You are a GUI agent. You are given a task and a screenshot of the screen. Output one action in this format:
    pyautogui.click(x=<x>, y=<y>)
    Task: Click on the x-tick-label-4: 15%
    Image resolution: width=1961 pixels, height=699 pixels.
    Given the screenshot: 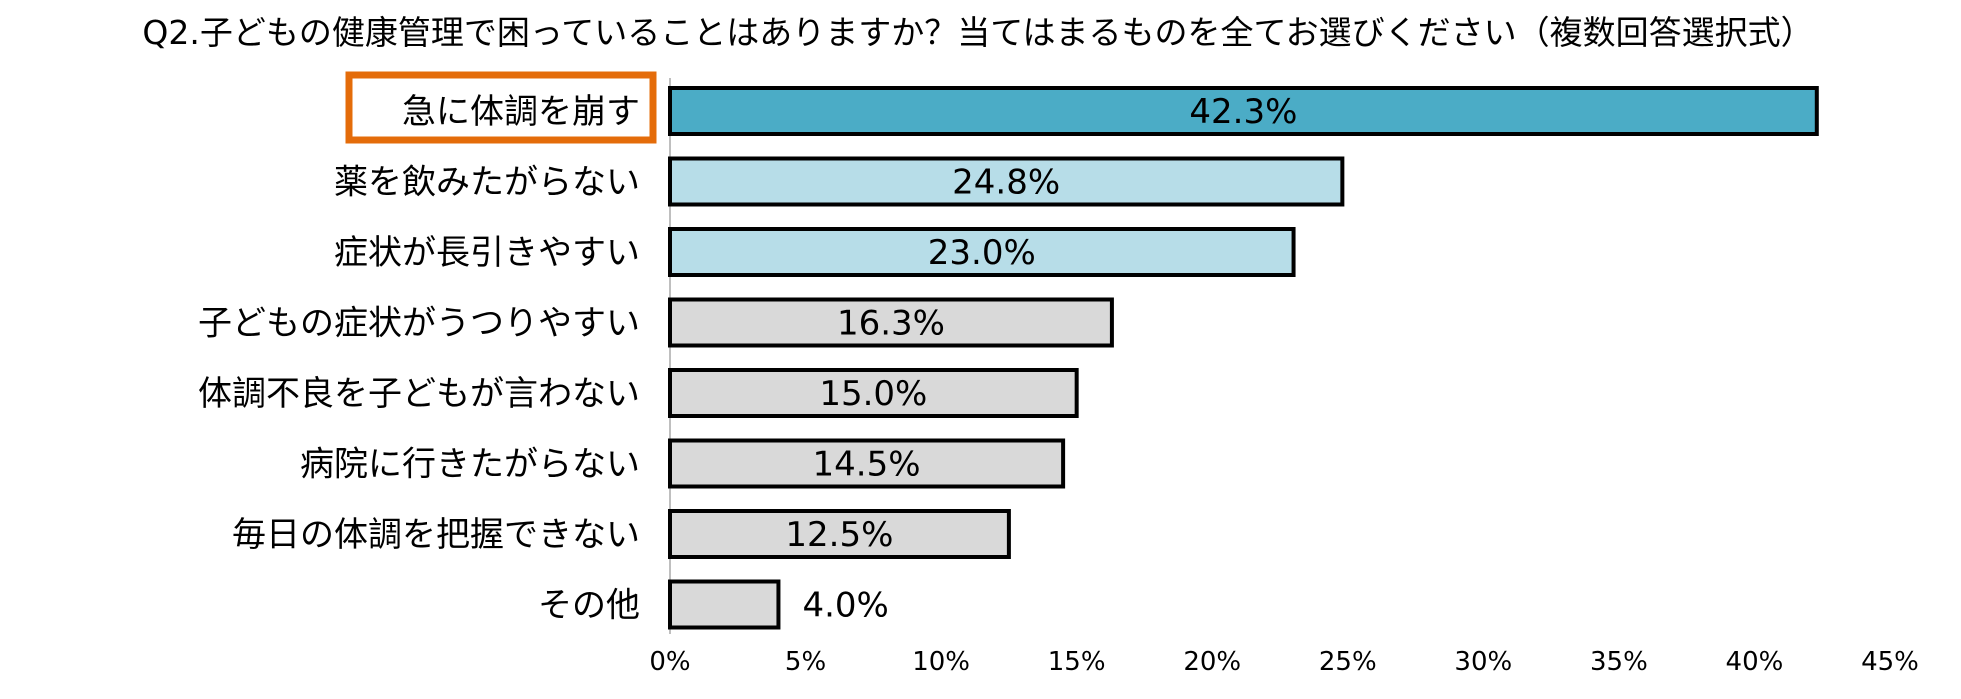 What is the action you would take?
    pyautogui.click(x=1077, y=662)
    